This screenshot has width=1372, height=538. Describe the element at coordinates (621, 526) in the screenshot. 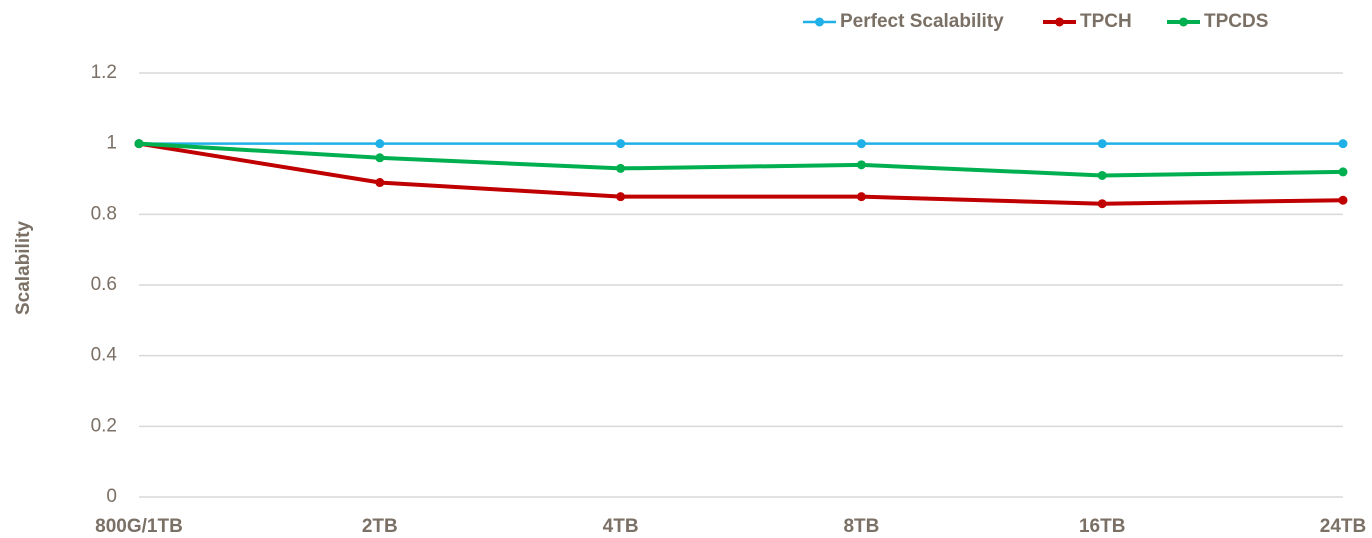

I see `x-tick-label: 4TB` at that location.